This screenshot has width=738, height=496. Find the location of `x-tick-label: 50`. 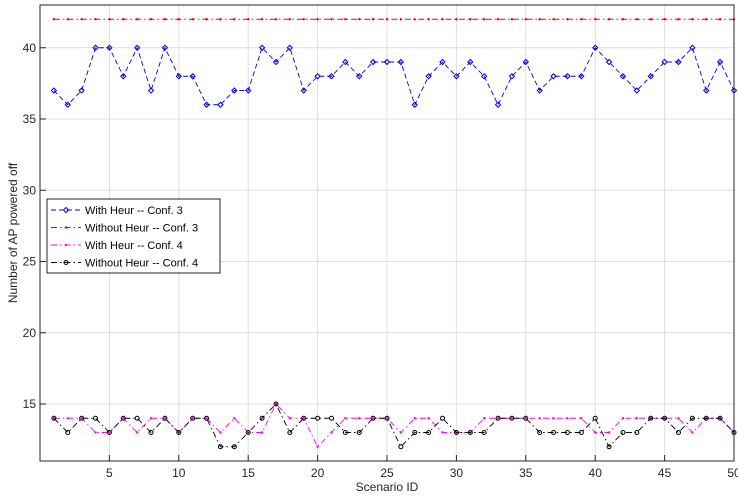

x-tick-label: 50 is located at coordinates (732, 473).